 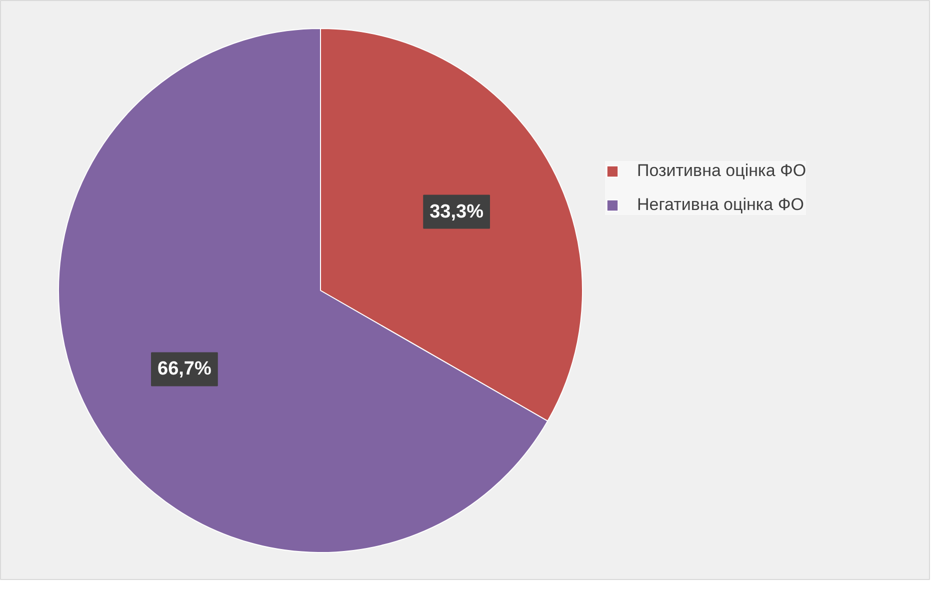 I want to click on data-label: 66,7%, so click(x=185, y=369).